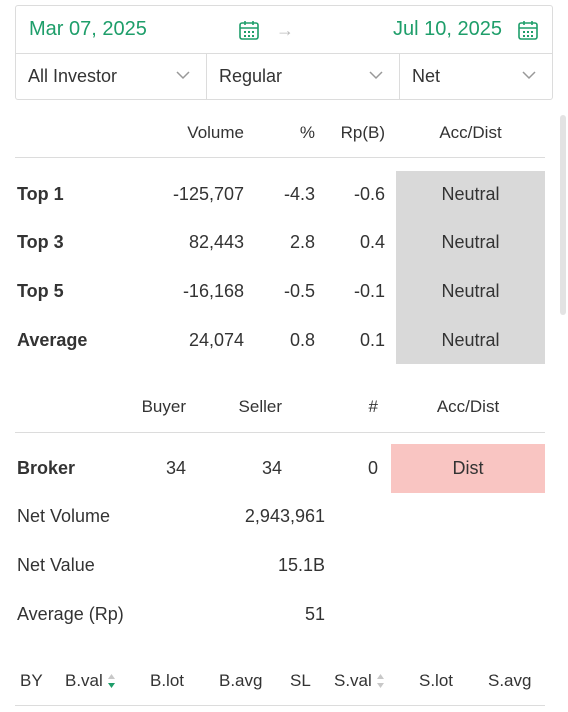 This screenshot has width=568, height=712. What do you see at coordinates (215, 132) in the screenshot?
I see `header-volume: Volume` at bounding box center [215, 132].